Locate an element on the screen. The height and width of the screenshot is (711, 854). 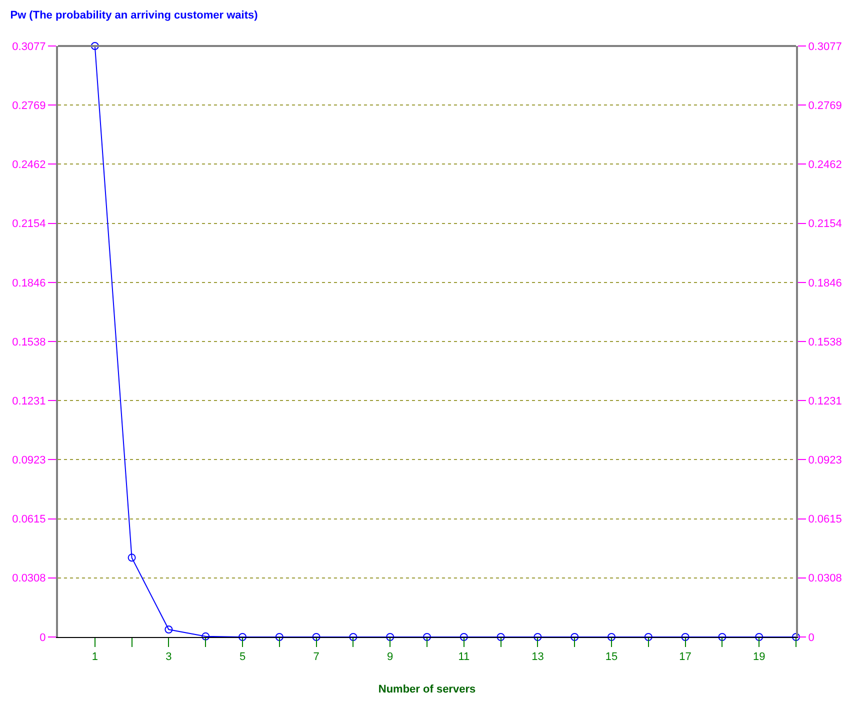
y2-tick-label: 0.1538 is located at coordinates (825, 342).